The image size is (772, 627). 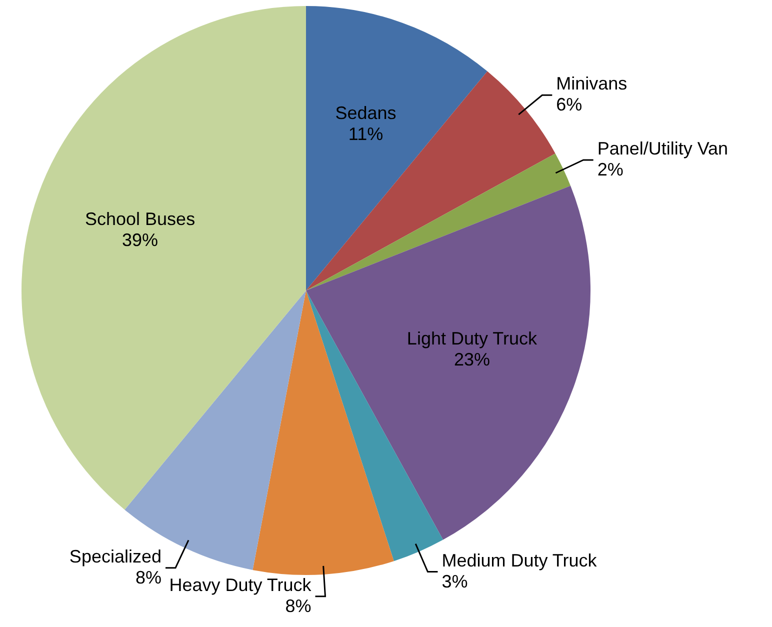 What do you see at coordinates (569, 104) in the screenshot?
I see `data-label: 6%` at bounding box center [569, 104].